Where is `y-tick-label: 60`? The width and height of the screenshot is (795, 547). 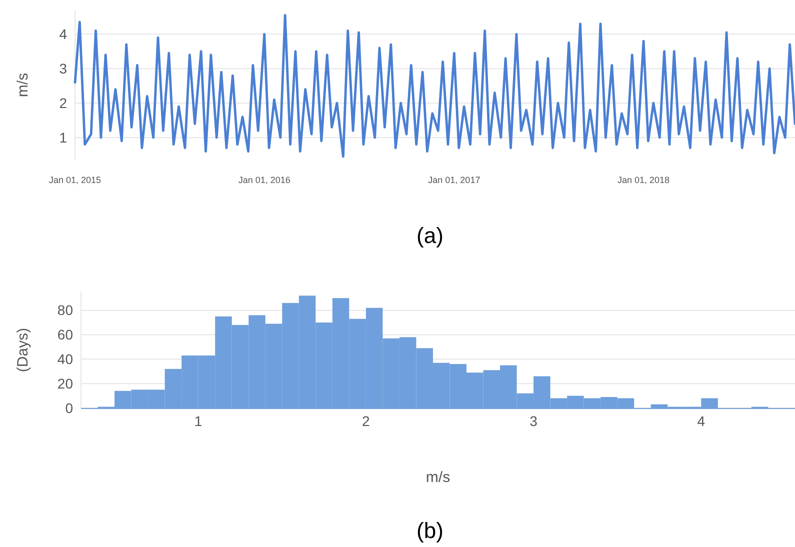 y-tick-label: 60 is located at coordinates (65, 334).